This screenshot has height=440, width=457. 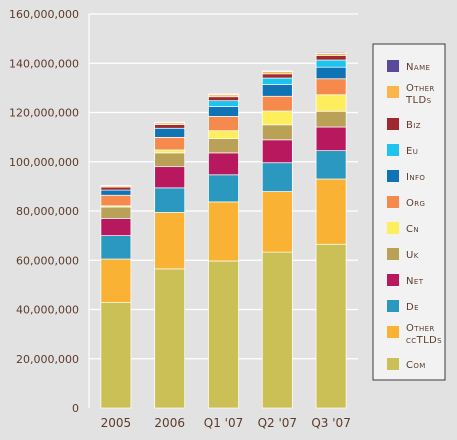 I want to click on legend-item: Info, so click(x=406, y=176).